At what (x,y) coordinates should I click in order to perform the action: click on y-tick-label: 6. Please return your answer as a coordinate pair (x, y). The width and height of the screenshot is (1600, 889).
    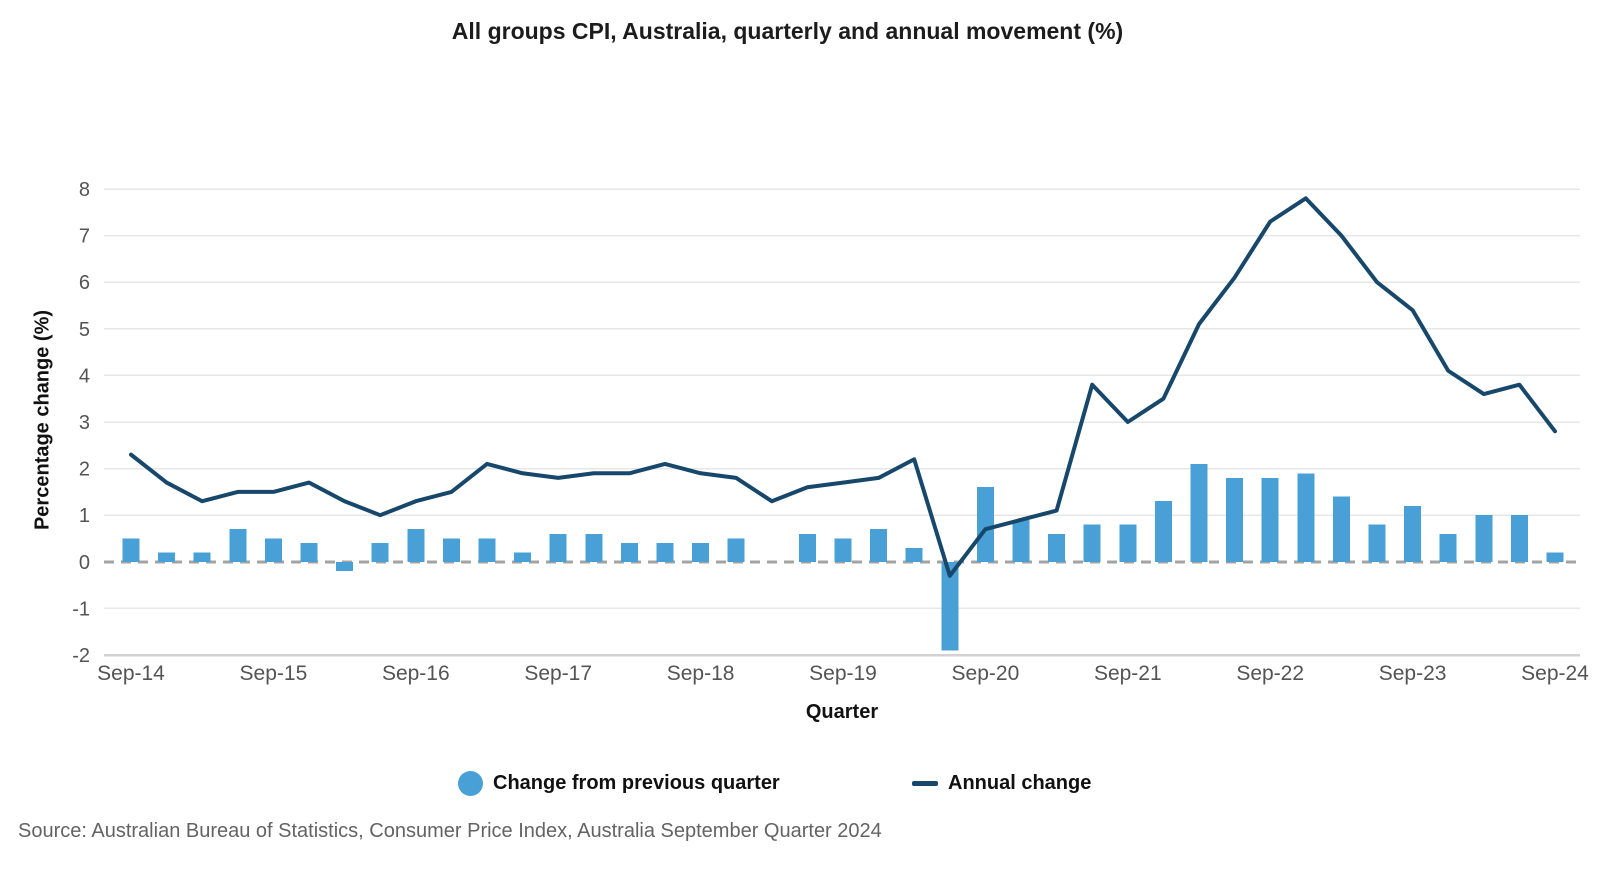
    Looking at the image, I should click on (84, 283).